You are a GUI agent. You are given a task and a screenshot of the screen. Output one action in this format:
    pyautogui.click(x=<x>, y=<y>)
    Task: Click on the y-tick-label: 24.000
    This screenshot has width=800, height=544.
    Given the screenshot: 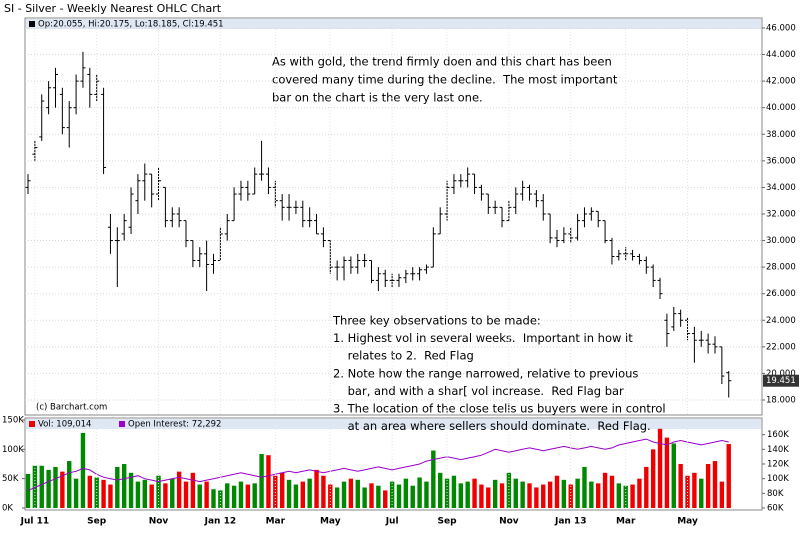 What is the action you would take?
    pyautogui.click(x=781, y=321)
    